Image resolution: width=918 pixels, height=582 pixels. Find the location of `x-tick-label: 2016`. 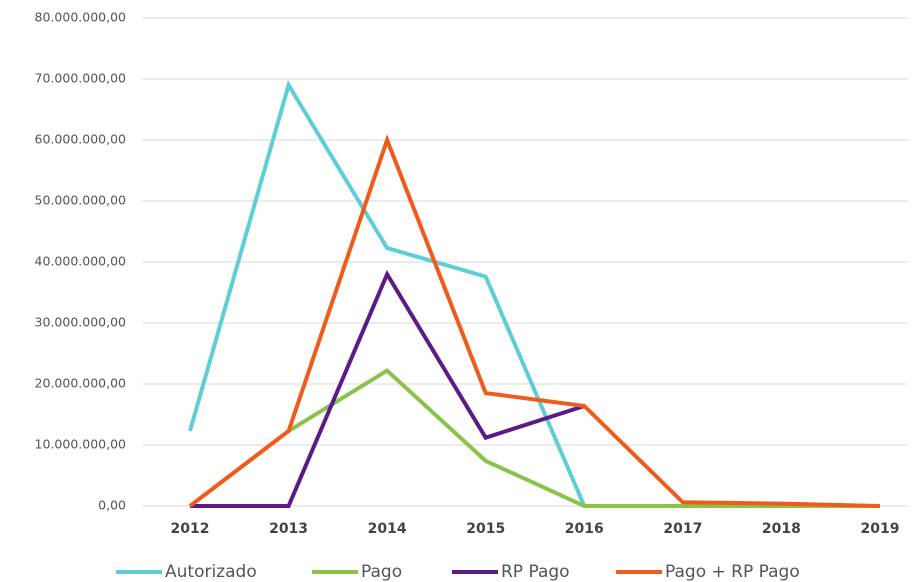

x-tick-label: 2016 is located at coordinates (584, 529).